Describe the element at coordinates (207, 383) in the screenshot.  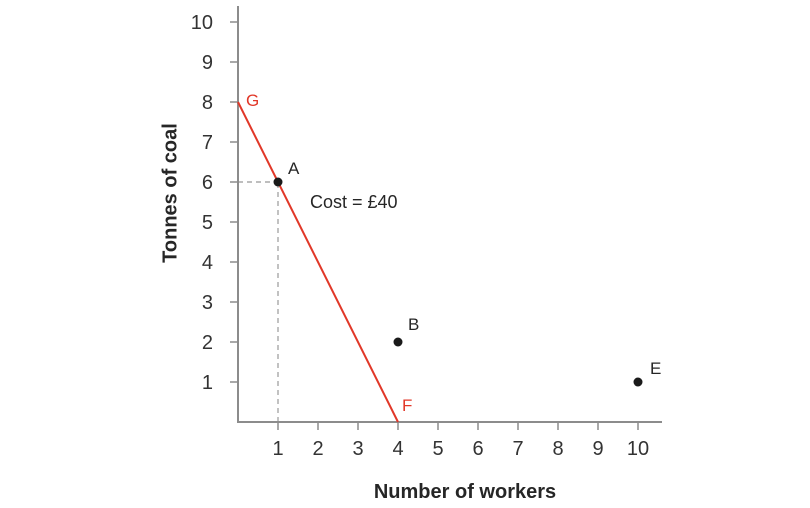
I see `y-tick-label: 1` at that location.